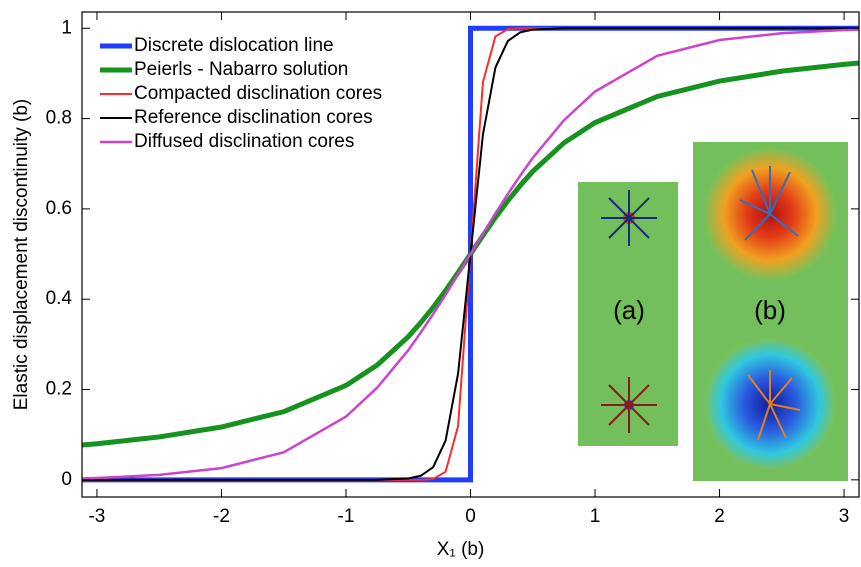 This screenshot has width=861, height=567. Describe the element at coordinates (470, 516) in the screenshot. I see `x-tick-label: 0` at that location.